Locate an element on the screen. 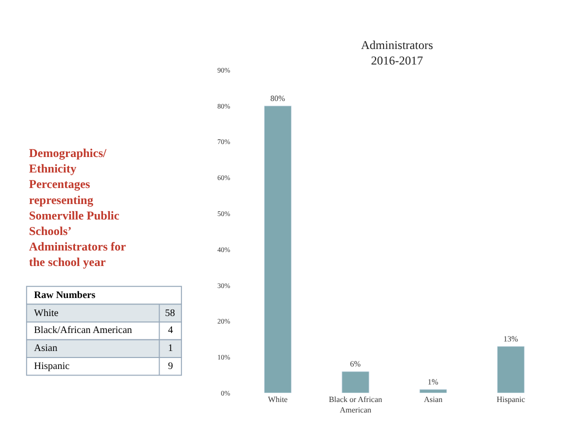  data-label: 80% is located at coordinates (278, 98).